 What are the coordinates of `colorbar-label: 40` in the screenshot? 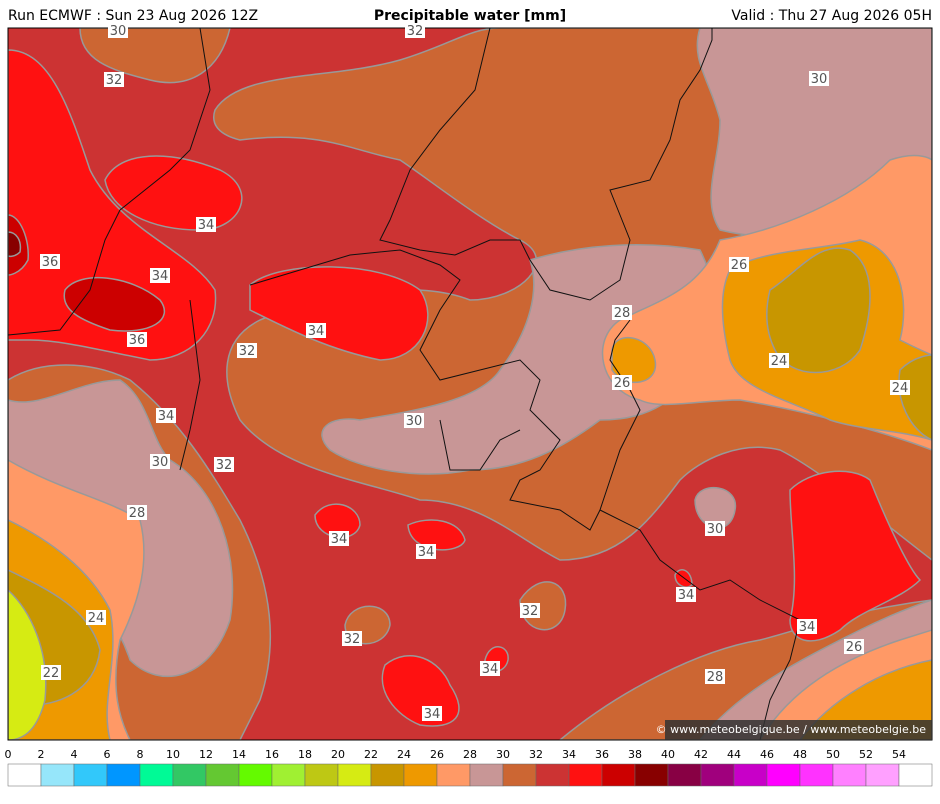 It's located at (668, 754).